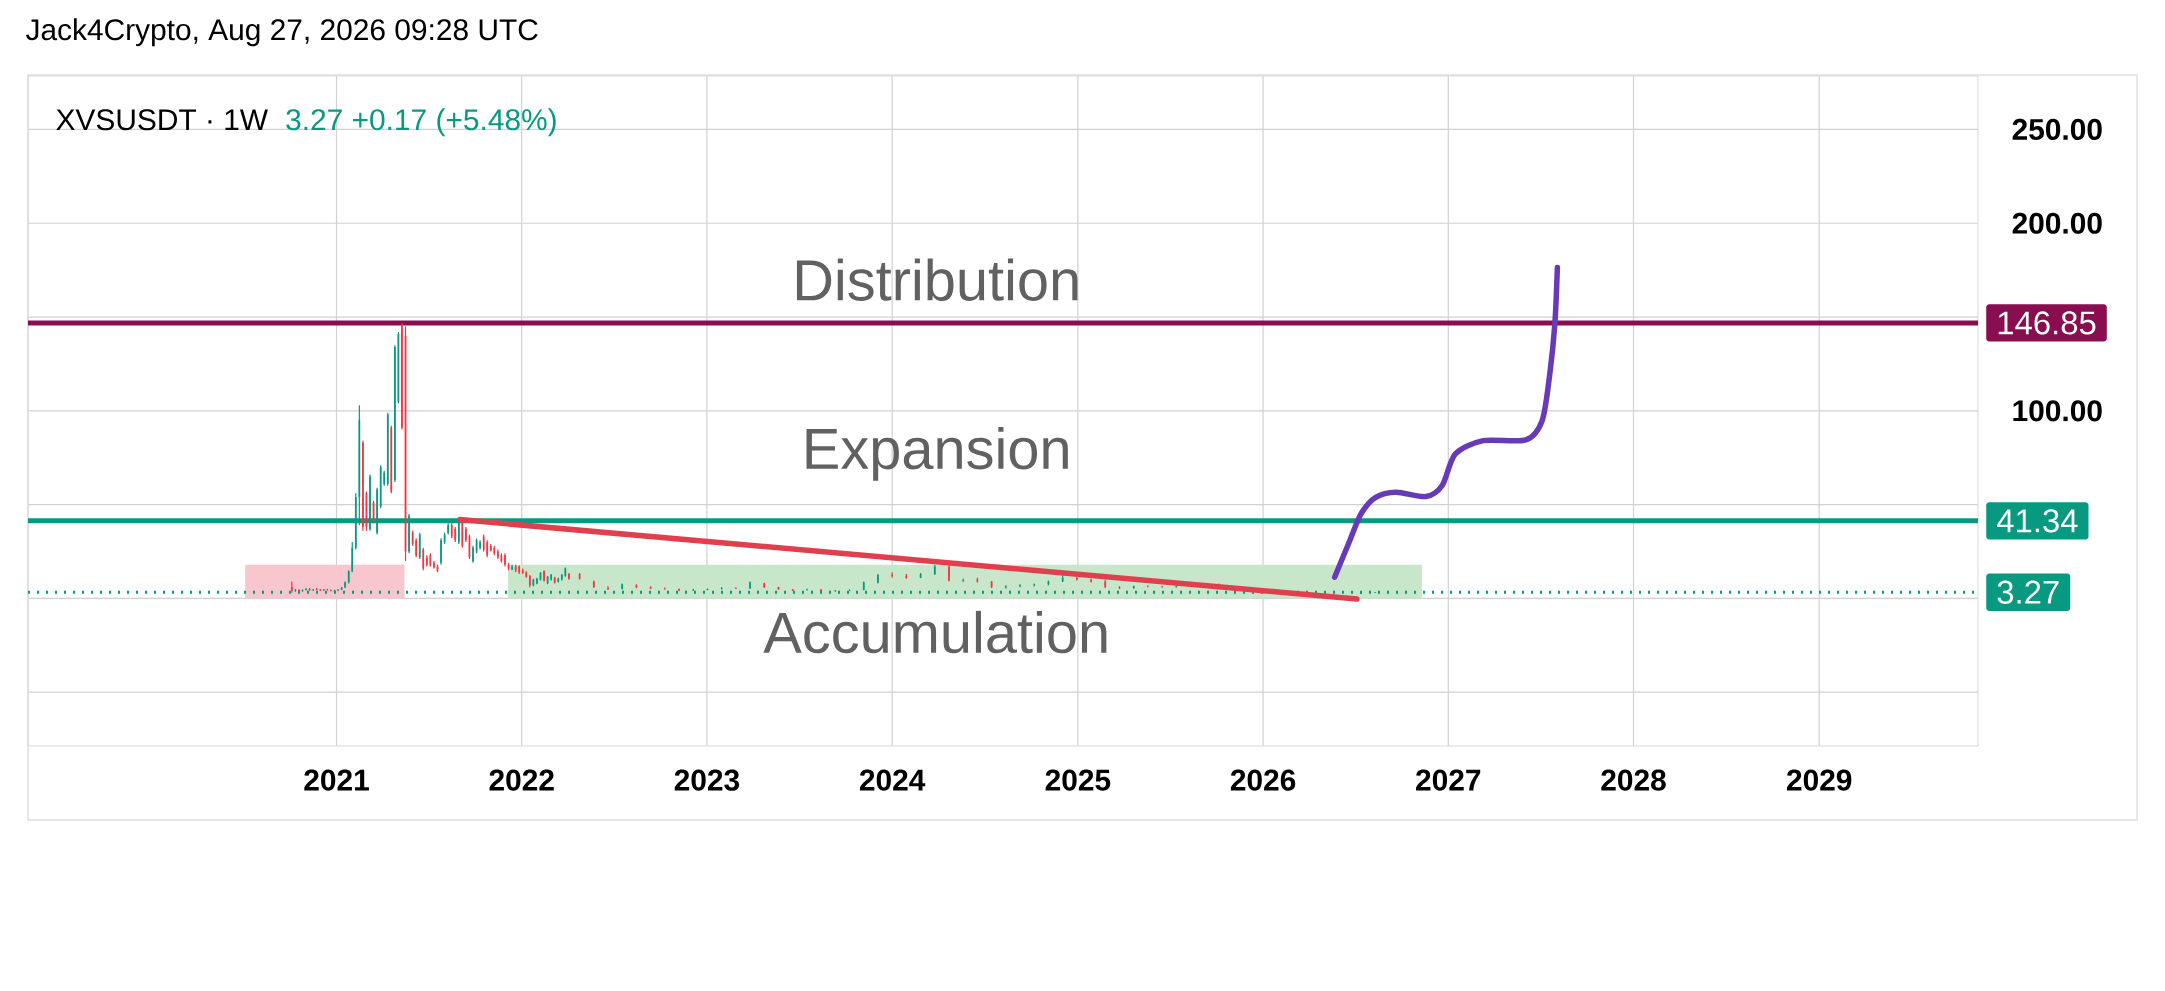  I want to click on y-tick-label: 250.00, so click(2057, 129).